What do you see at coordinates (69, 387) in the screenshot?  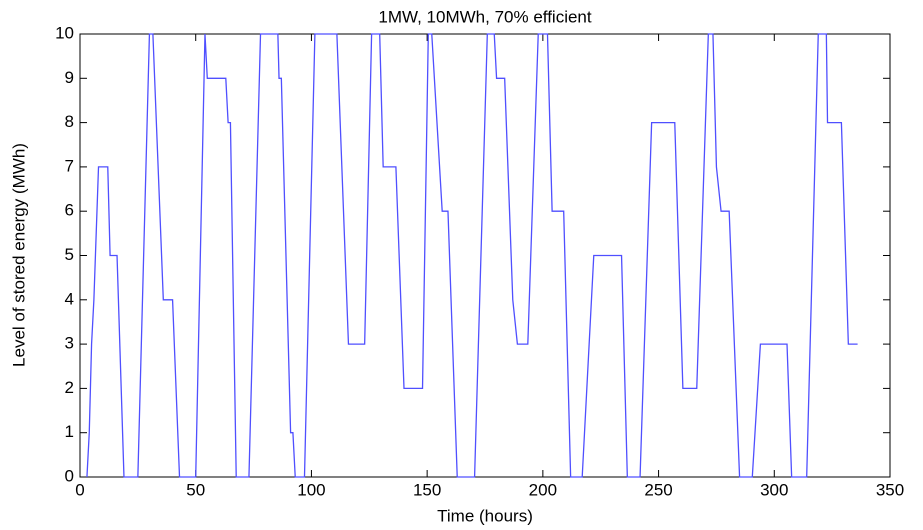 I see `y-tick-label: 2` at bounding box center [69, 387].